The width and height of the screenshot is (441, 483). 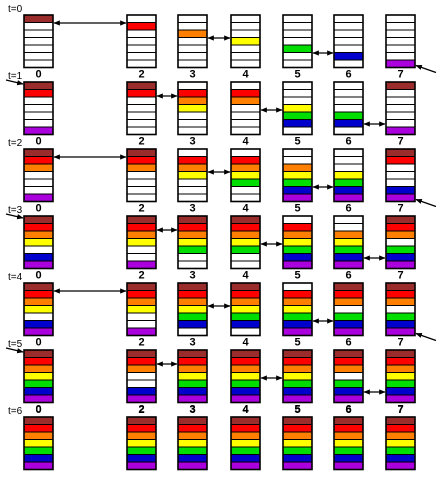 I want to click on column-label: 2, so click(x=141, y=343).